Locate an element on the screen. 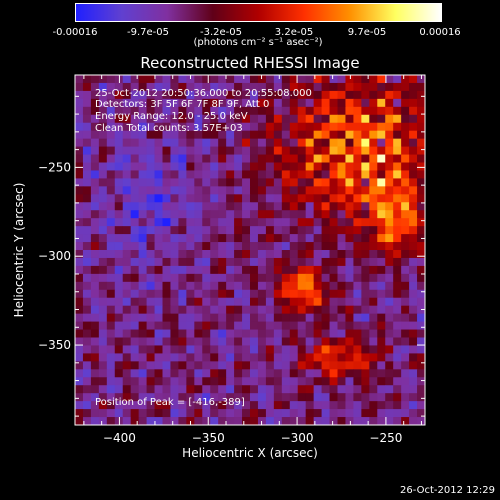 Image resolution: width=500 pixels, height=500 pixels. colorbar-tick: 0.00016 is located at coordinates (440, 32).